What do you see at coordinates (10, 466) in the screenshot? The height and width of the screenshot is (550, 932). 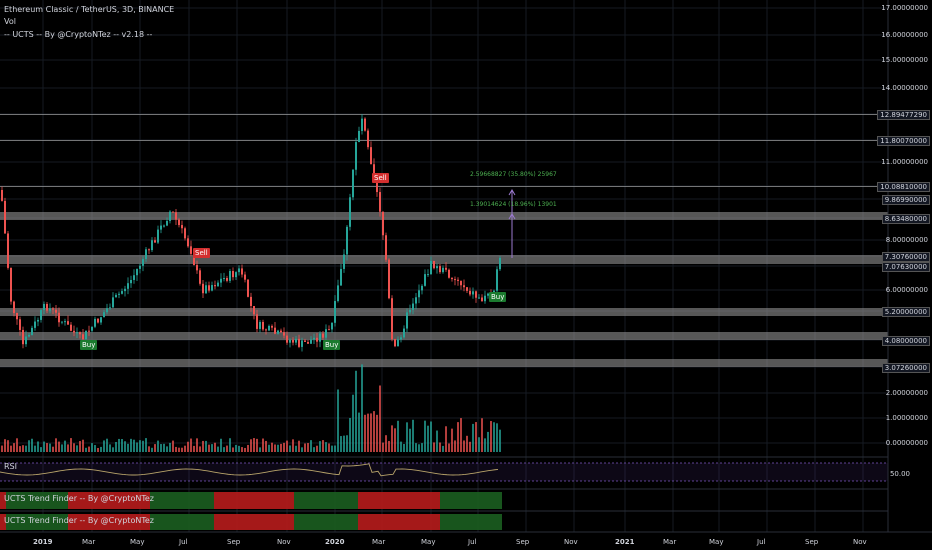 I see `rsi-legend: RSI` at bounding box center [10, 466].